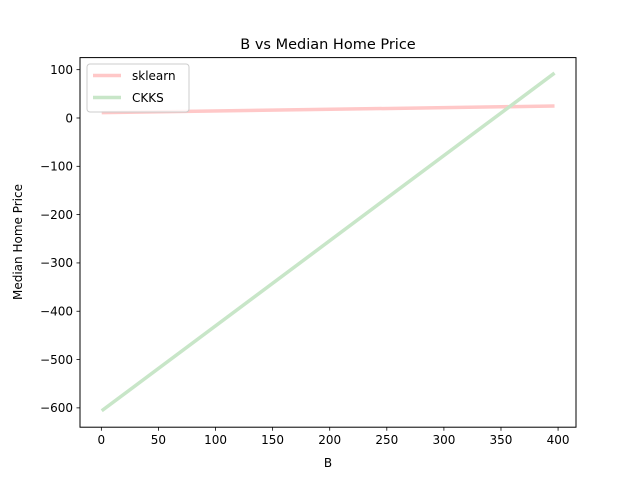  Describe the element at coordinates (501, 440) in the screenshot. I see `x-tick-label: 350` at that location.